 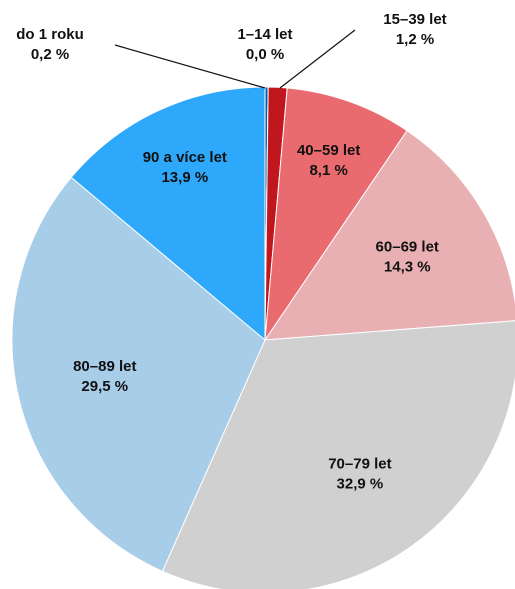 I want to click on slice-value-label: 0,2 %, so click(x=50, y=54).